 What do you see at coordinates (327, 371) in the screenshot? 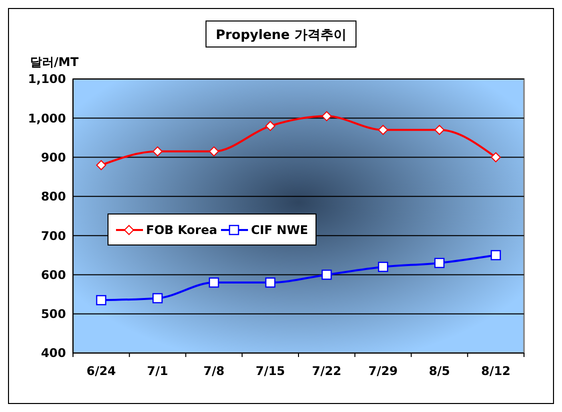
I see `x-tick-label: 7/22` at bounding box center [327, 371].